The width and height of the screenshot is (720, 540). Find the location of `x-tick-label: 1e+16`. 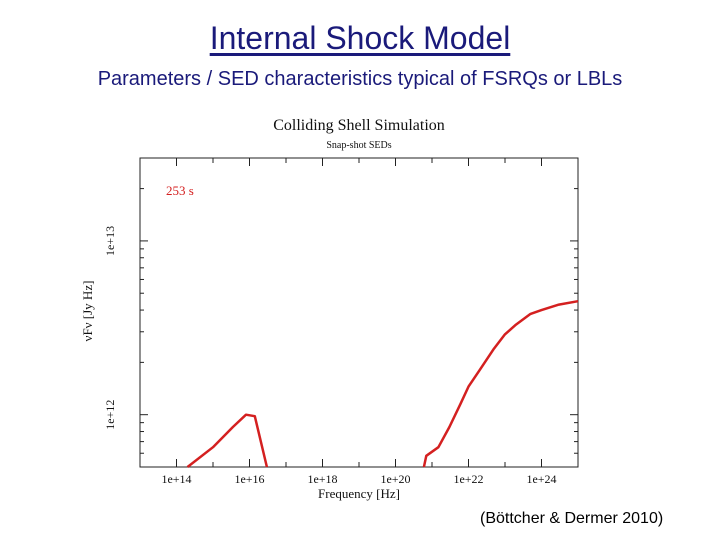

x-tick-label: 1e+16 is located at coordinates (249, 479).